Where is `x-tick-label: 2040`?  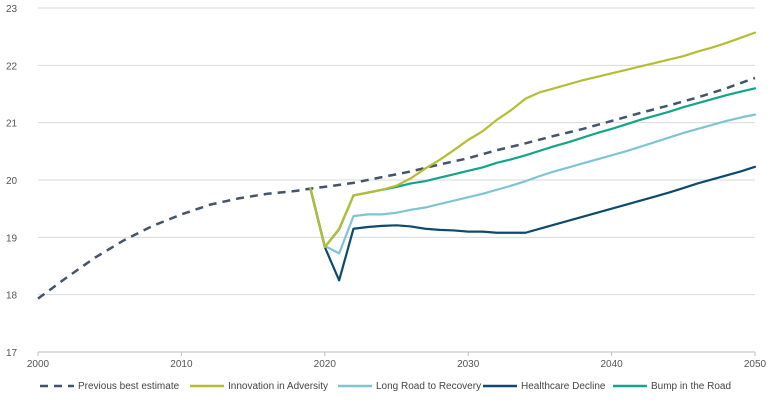
x-tick-label: 2040 is located at coordinates (611, 364).